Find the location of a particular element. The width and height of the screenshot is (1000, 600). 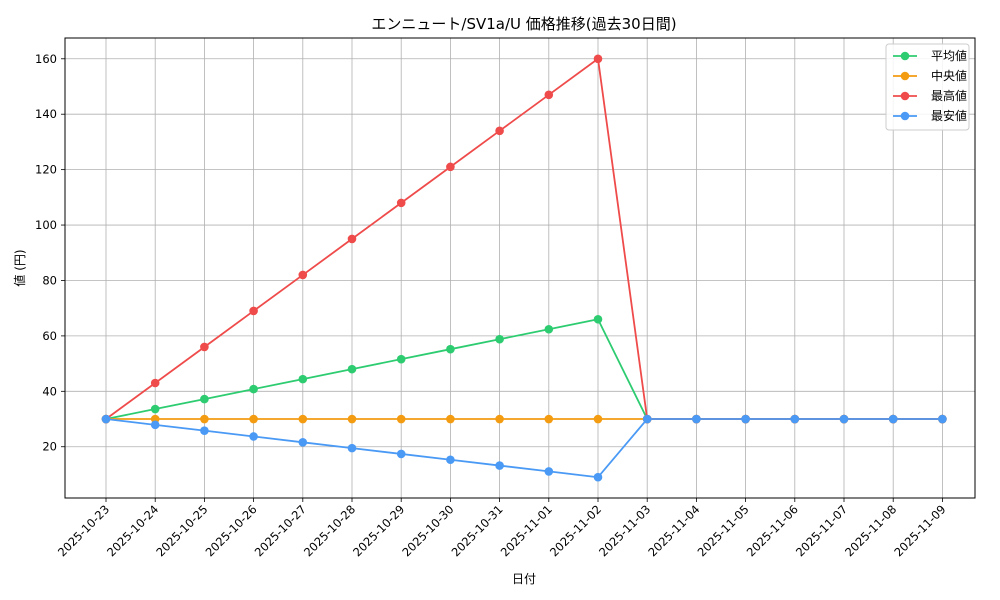

y-tick-label: 20 is located at coordinates (49, 447).